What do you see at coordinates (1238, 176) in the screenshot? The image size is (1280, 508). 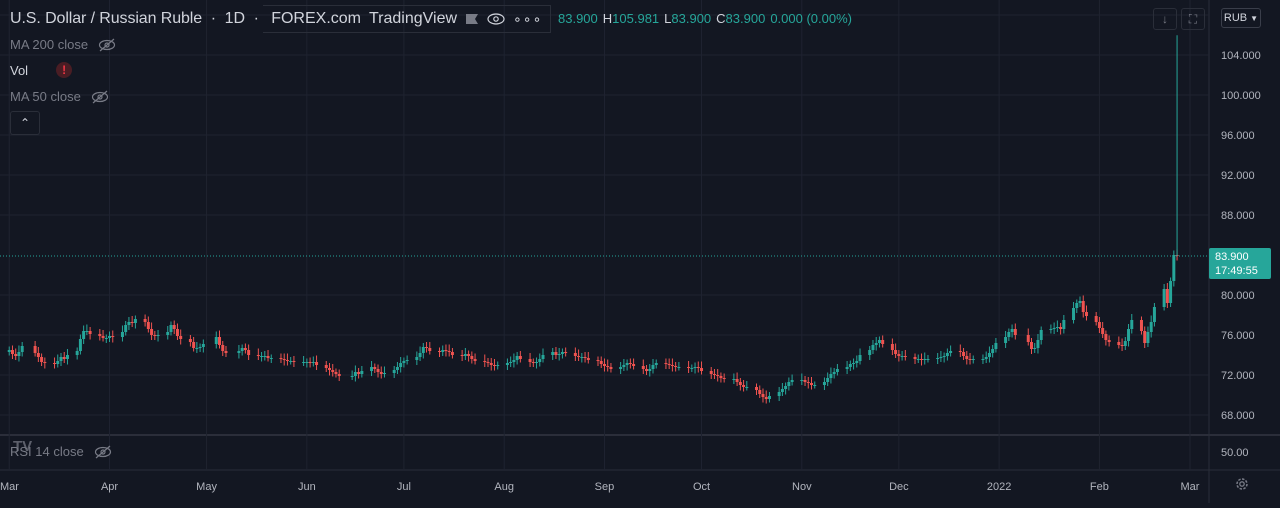 I see `price-tick-label: 92.000` at bounding box center [1238, 176].